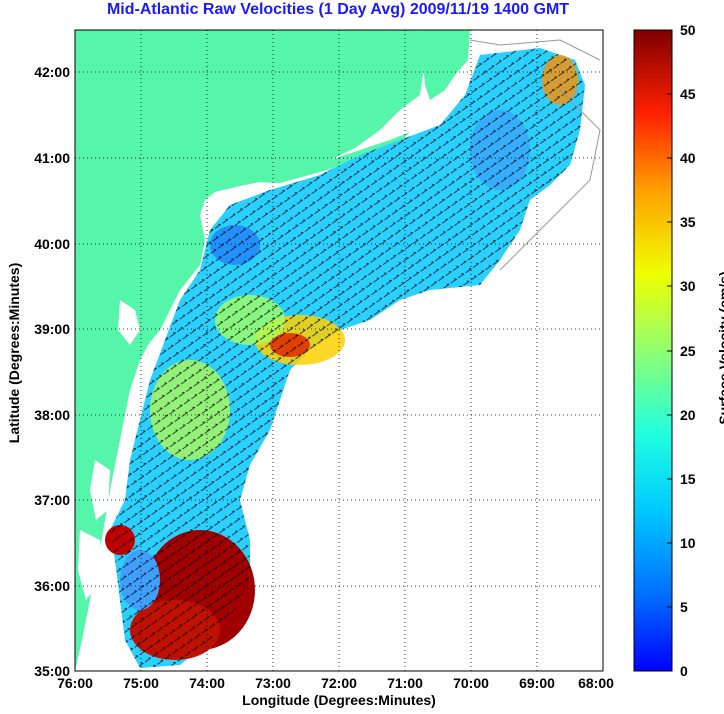  What do you see at coordinates (684, 607) in the screenshot?
I see `colorbar-tick: 5` at bounding box center [684, 607].